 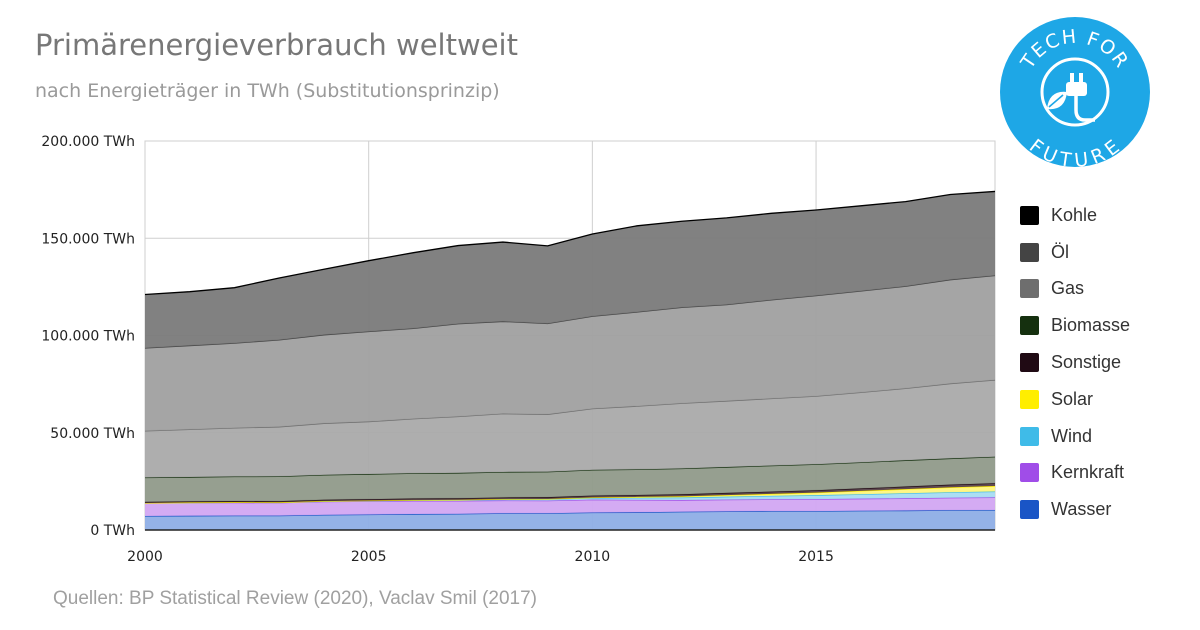 What do you see at coordinates (816, 557) in the screenshot?
I see `x-tick-label: 2015` at bounding box center [816, 557].